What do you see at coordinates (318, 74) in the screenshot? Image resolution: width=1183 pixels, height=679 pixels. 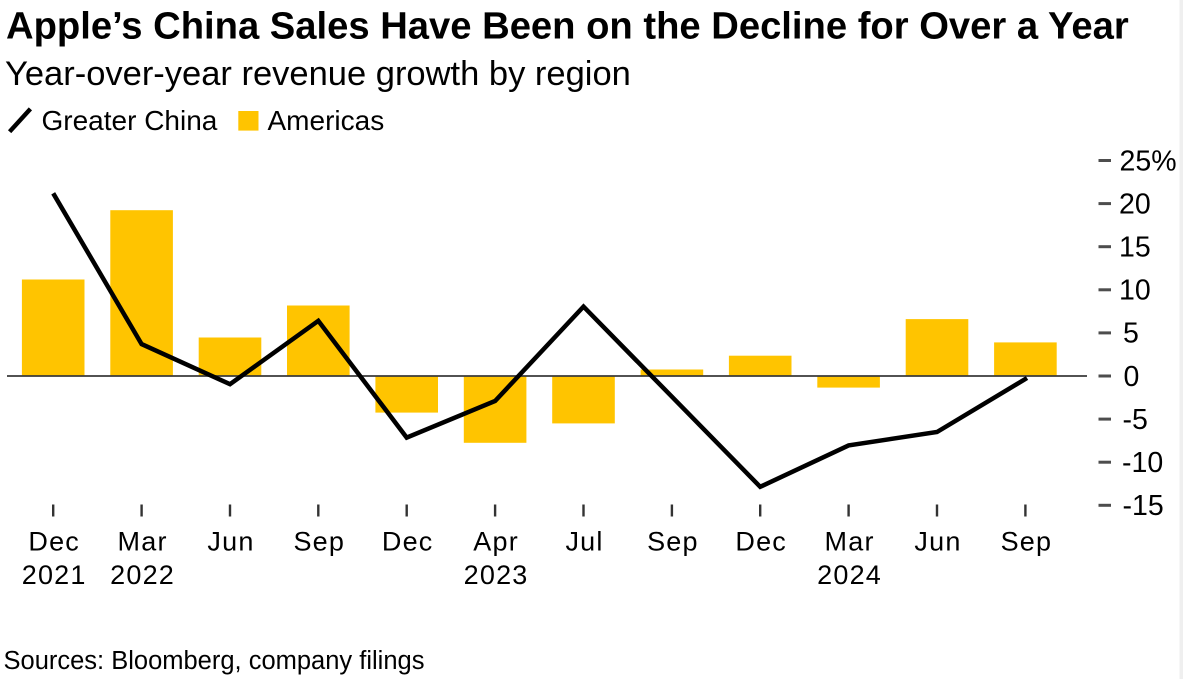 I see `svg-text:Year-over-year revenue growth: Year-over-year revenue growth by region` at bounding box center [318, 74].